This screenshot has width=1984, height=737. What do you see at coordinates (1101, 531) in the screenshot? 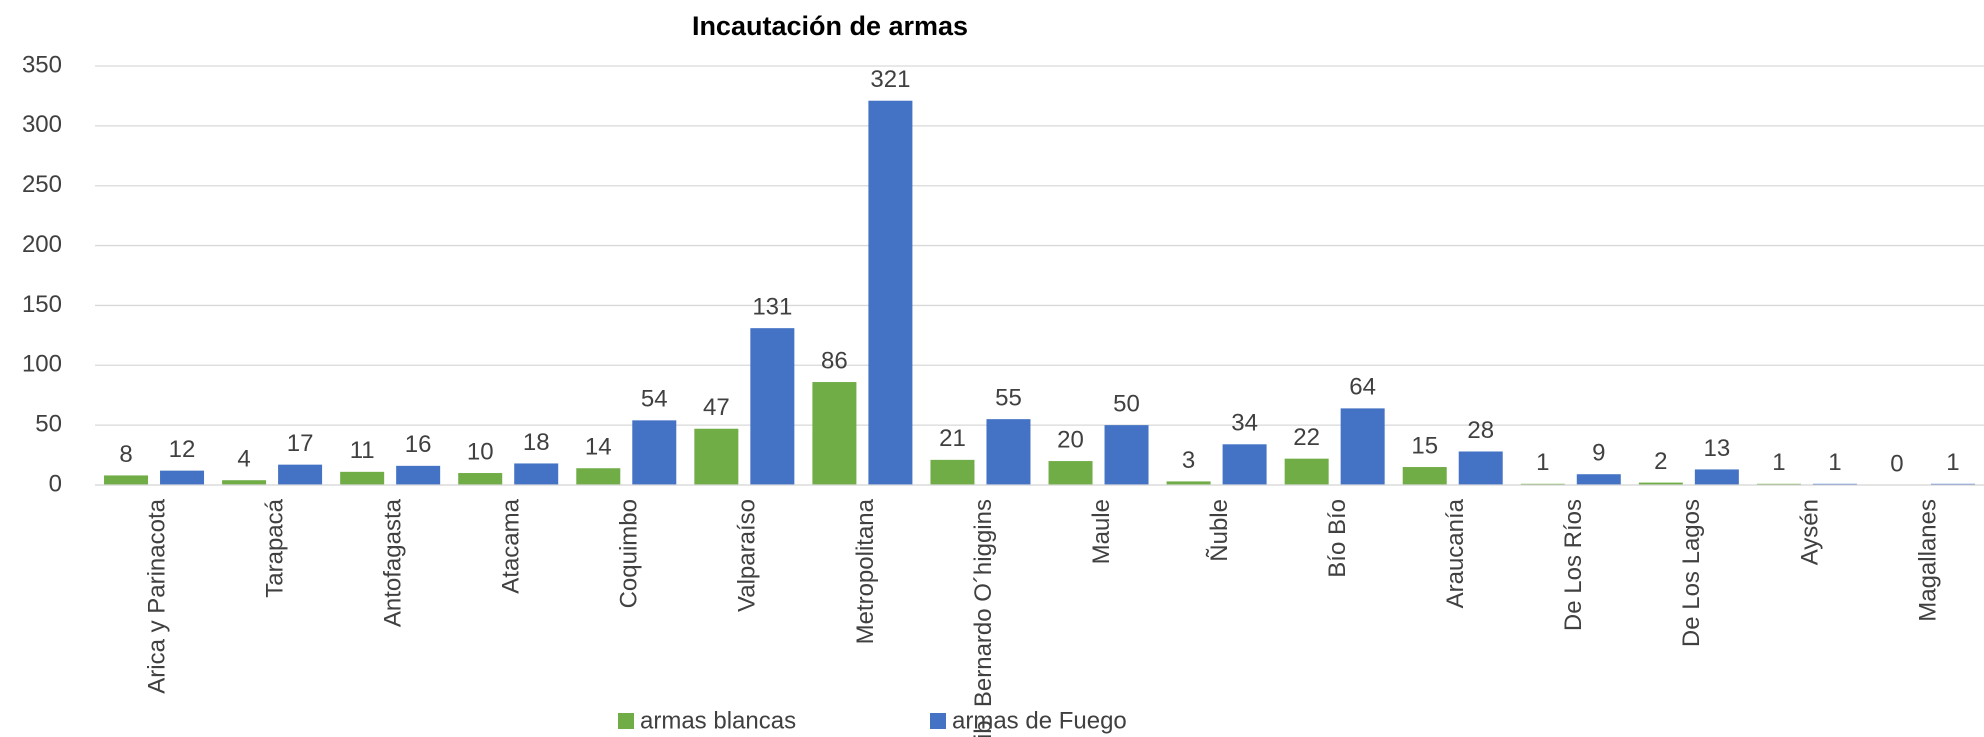
I see `x-tick-label: Maule` at bounding box center [1101, 531].